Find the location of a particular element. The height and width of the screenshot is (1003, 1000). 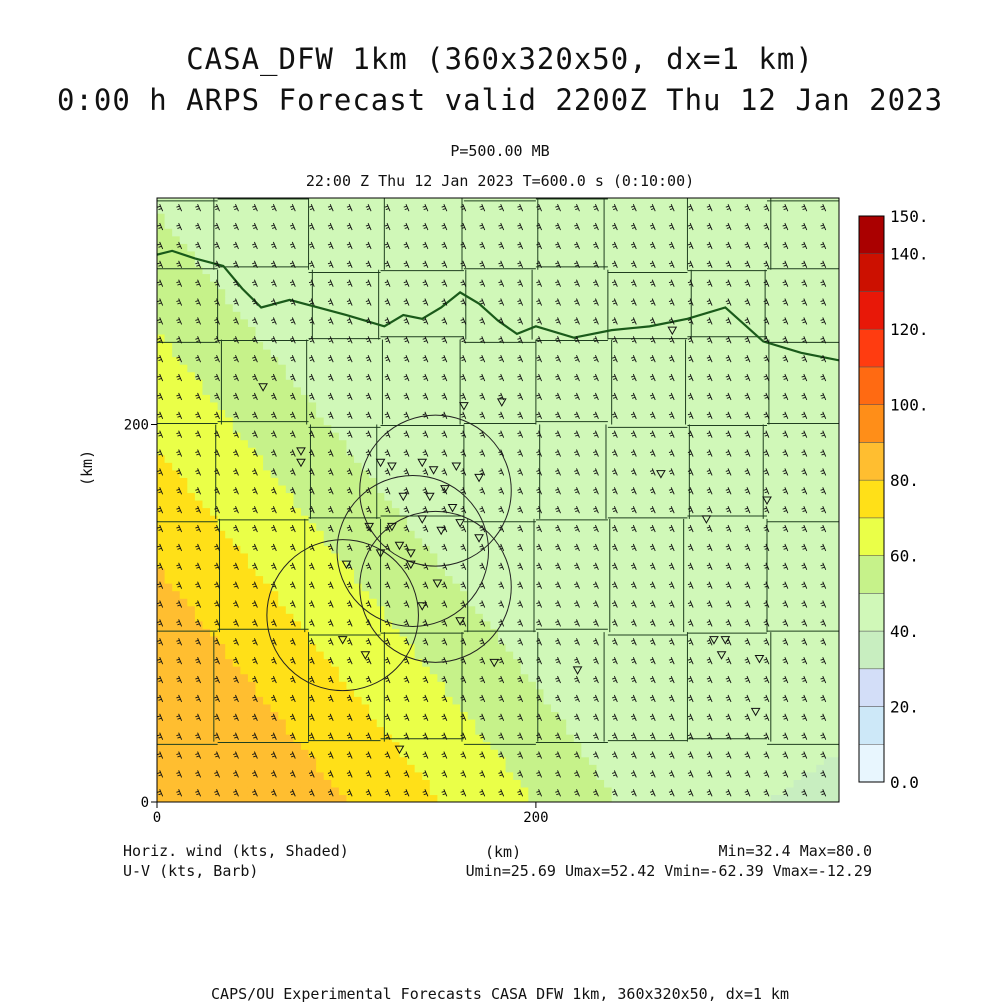

y-tick-label: 200 is located at coordinates (136, 426).